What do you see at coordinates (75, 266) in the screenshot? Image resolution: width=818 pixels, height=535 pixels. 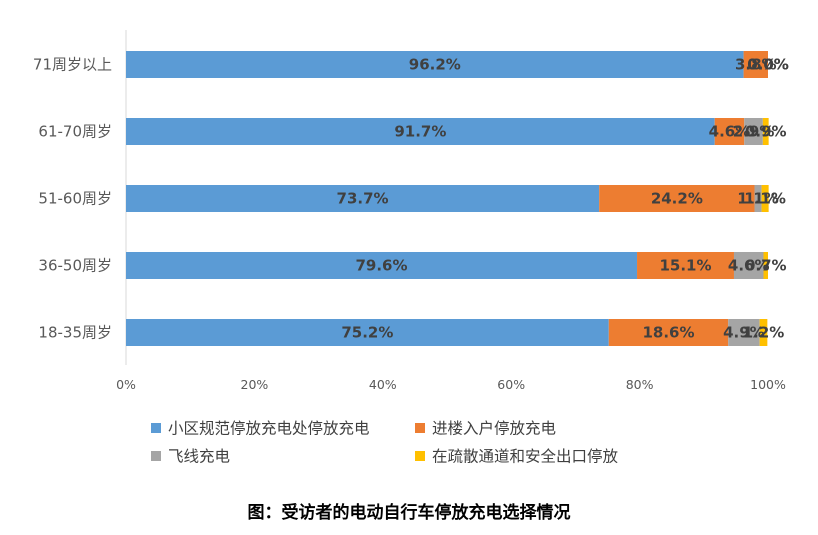 I see `category-label: 36-50周岁` at bounding box center [75, 266].